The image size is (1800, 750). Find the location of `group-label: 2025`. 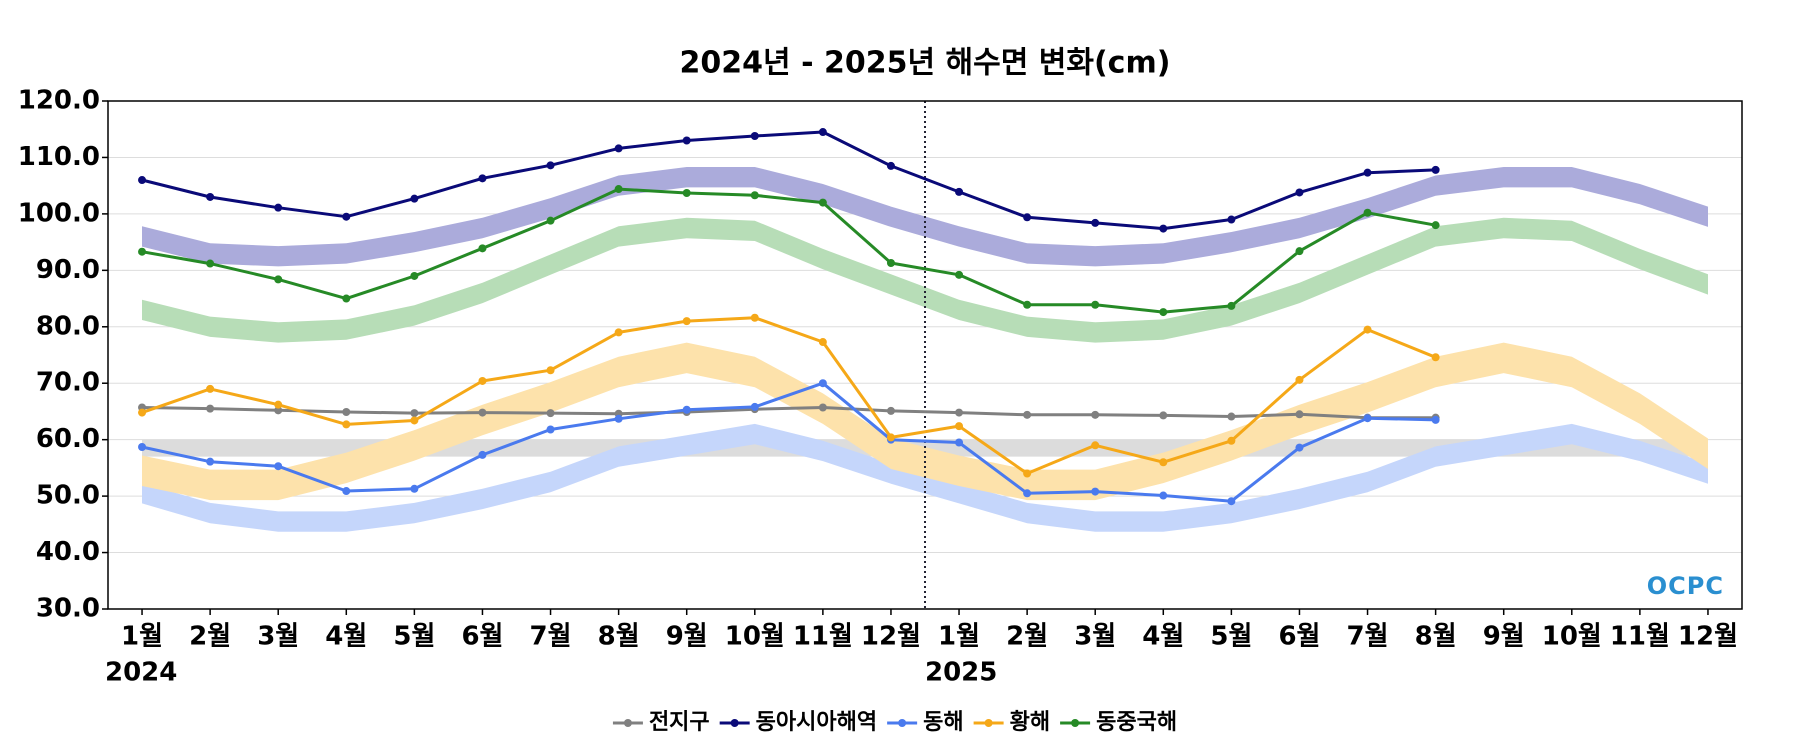

group-label: 2025 is located at coordinates (961, 673).